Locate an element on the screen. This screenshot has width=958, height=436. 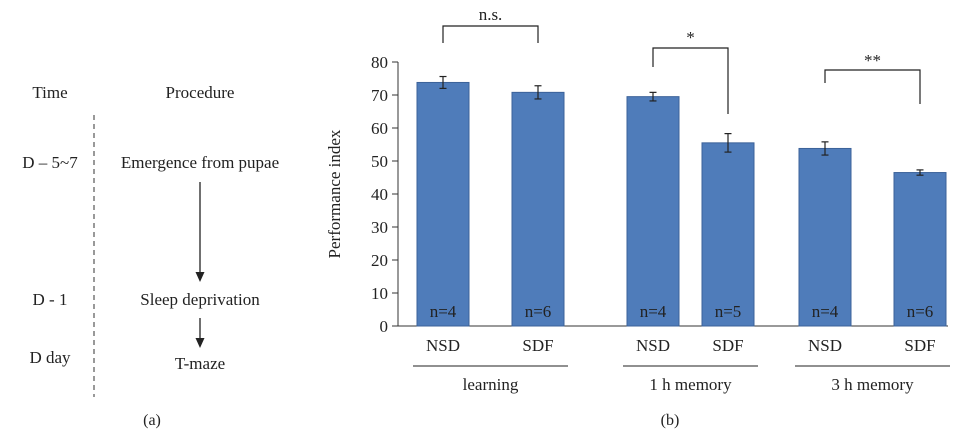
significance-label: n.s. is located at coordinates (491, 14).